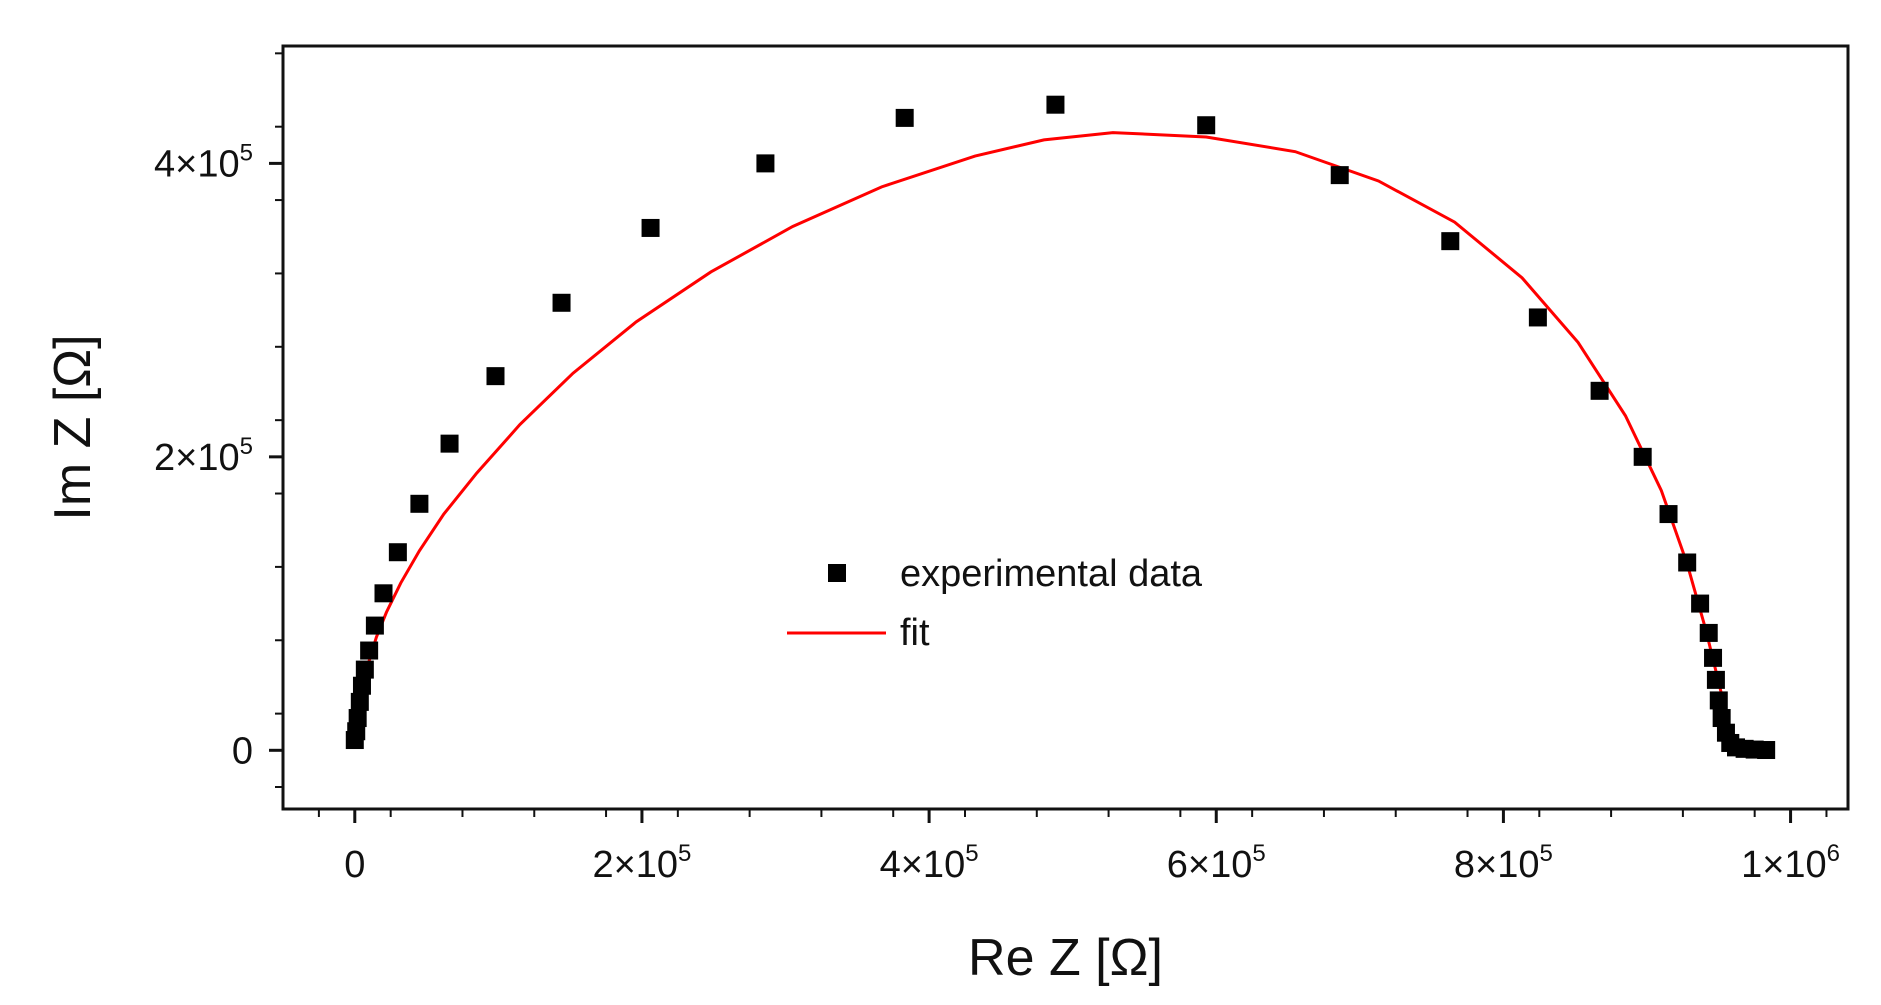  Describe the element at coordinates (929, 863) in the screenshot. I see `x-tick-label: 4×10⁵` at that location.